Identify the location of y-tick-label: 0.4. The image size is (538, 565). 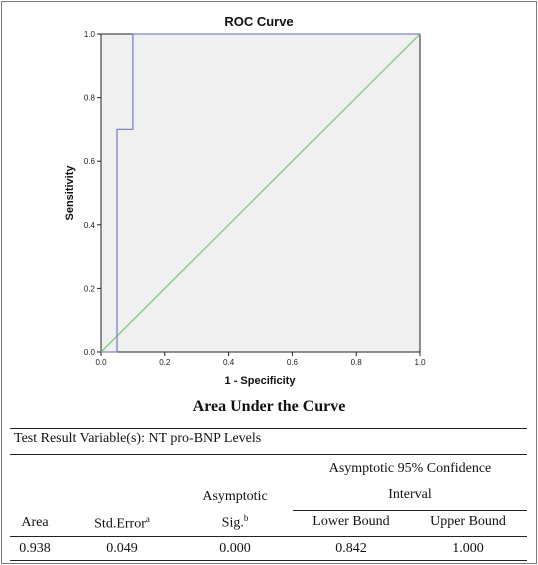
(90, 225).